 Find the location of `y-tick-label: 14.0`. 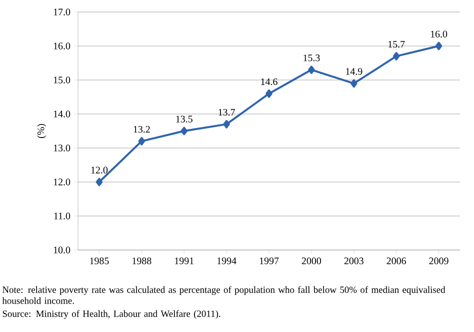

y-tick-label: 14.0 is located at coordinates (62, 114).